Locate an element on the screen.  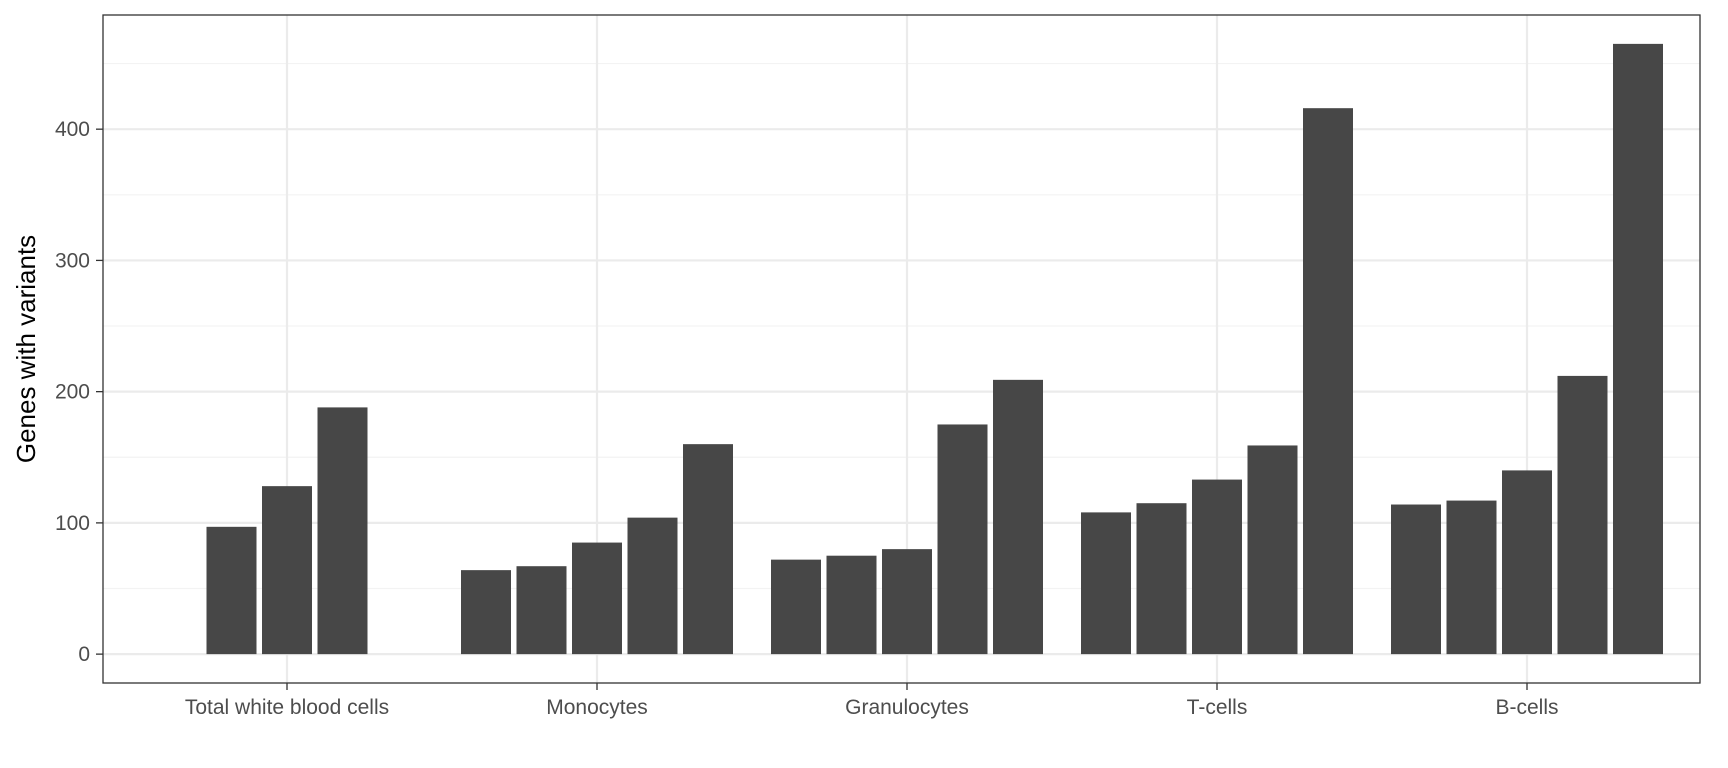
y-tick-label: 200 is located at coordinates (72, 392).